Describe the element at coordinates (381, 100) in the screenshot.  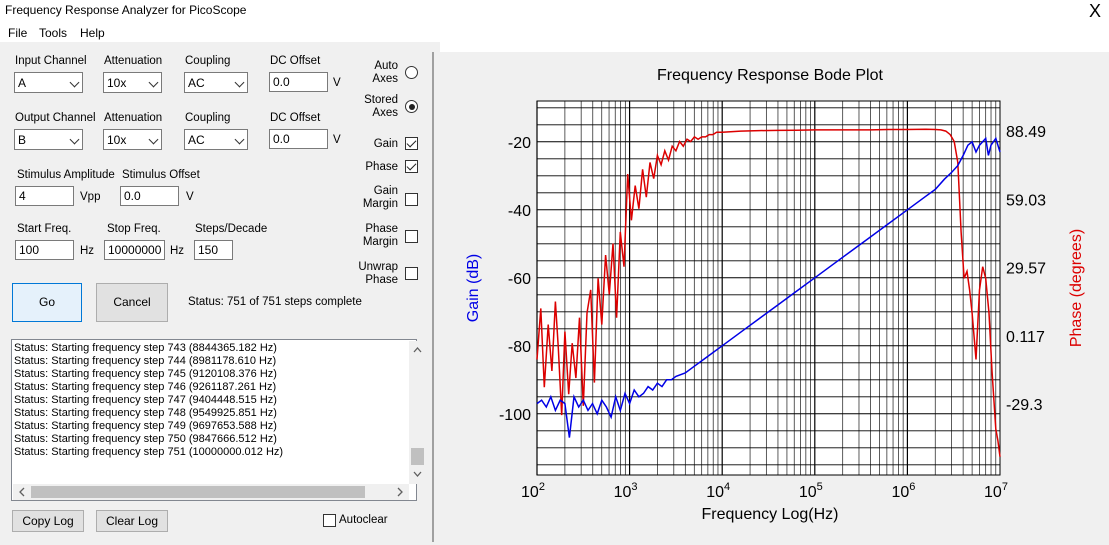
I see `stored-axes-label-line1: Stored` at that location.